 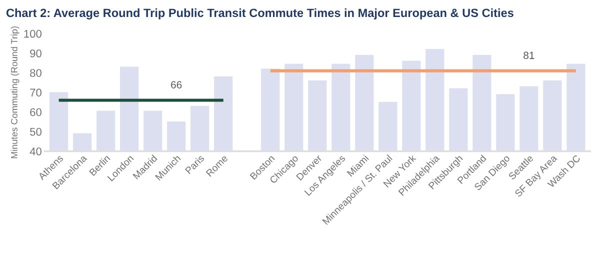 I want to click on y-tick-label: 70, so click(x=36, y=92).